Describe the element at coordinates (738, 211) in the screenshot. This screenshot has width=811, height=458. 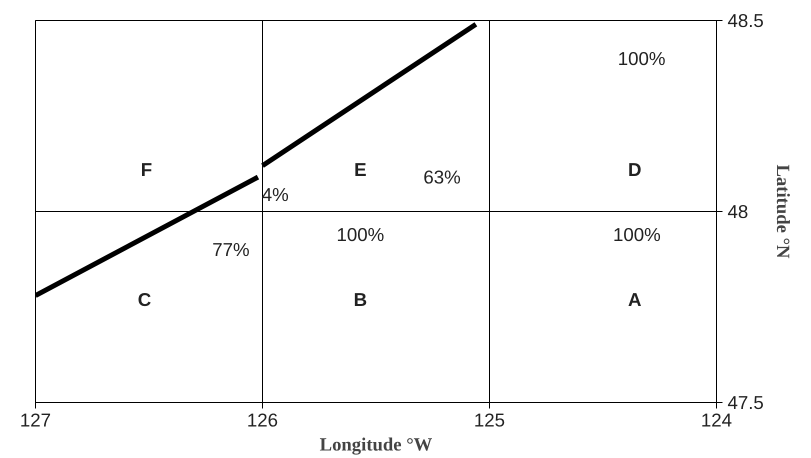
I see `y-tick-label: 48` at that location.